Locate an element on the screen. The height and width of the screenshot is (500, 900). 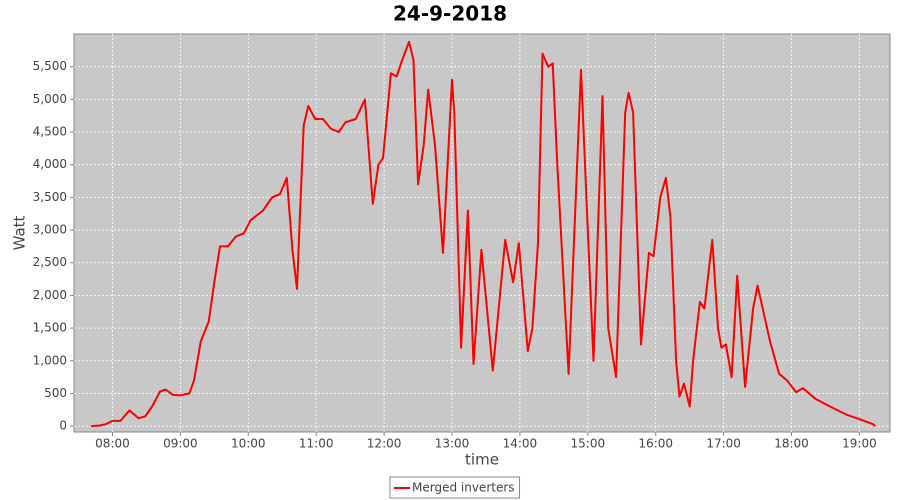
y-tick-label: 500 is located at coordinates (55, 393).